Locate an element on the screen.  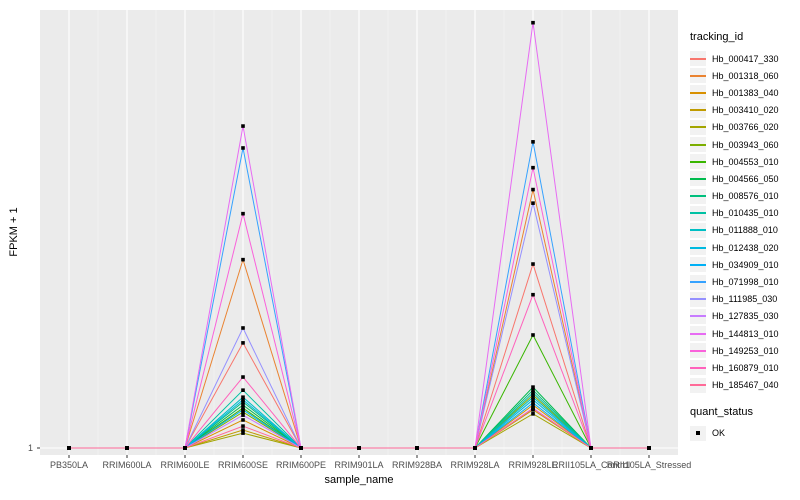
legend-item-label: Hb_003766_020 is located at coordinates (745, 127).